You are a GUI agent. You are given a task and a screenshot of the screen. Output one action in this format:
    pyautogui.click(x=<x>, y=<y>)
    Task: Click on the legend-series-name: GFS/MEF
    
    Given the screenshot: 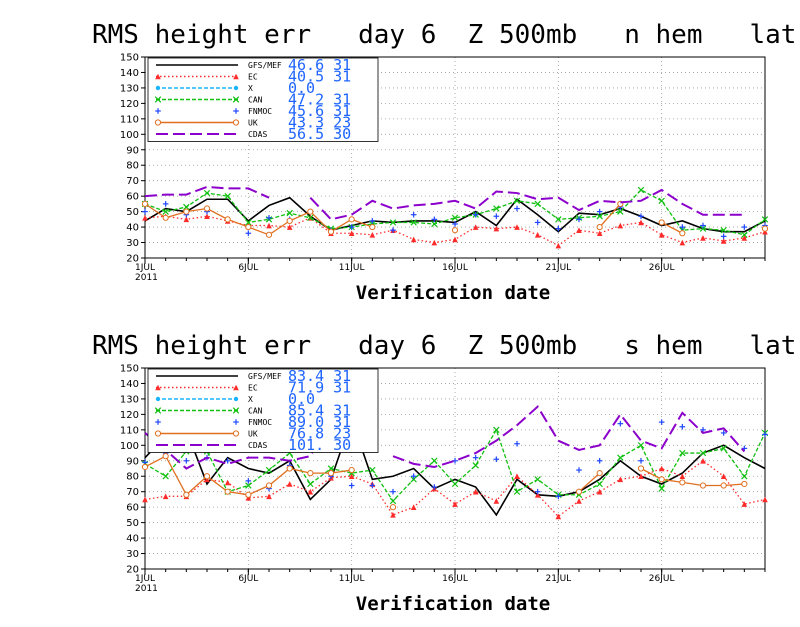 What is the action you would take?
    pyautogui.click(x=265, y=65)
    